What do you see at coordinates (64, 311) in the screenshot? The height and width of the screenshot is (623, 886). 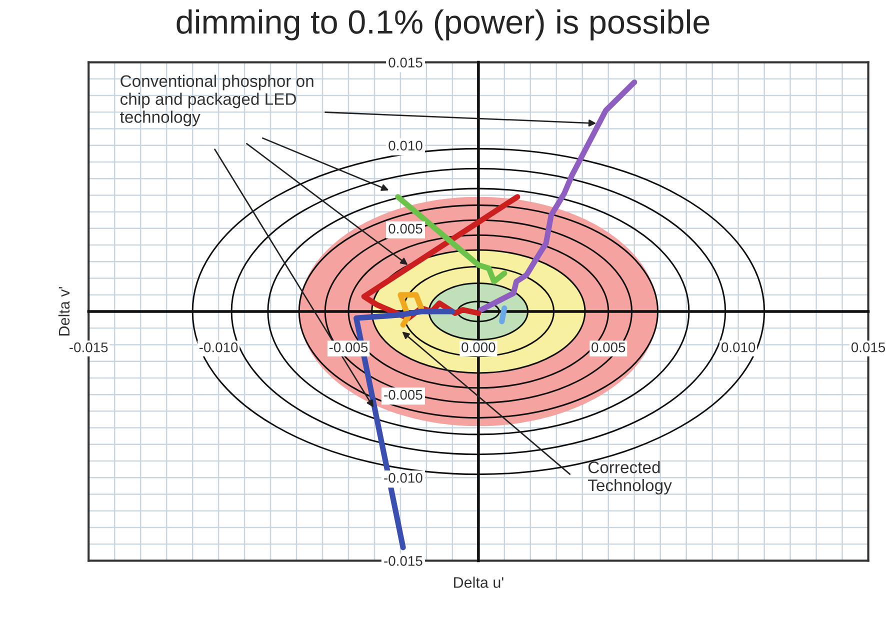 I see `y-axis-title: Delta v'` at bounding box center [64, 311].